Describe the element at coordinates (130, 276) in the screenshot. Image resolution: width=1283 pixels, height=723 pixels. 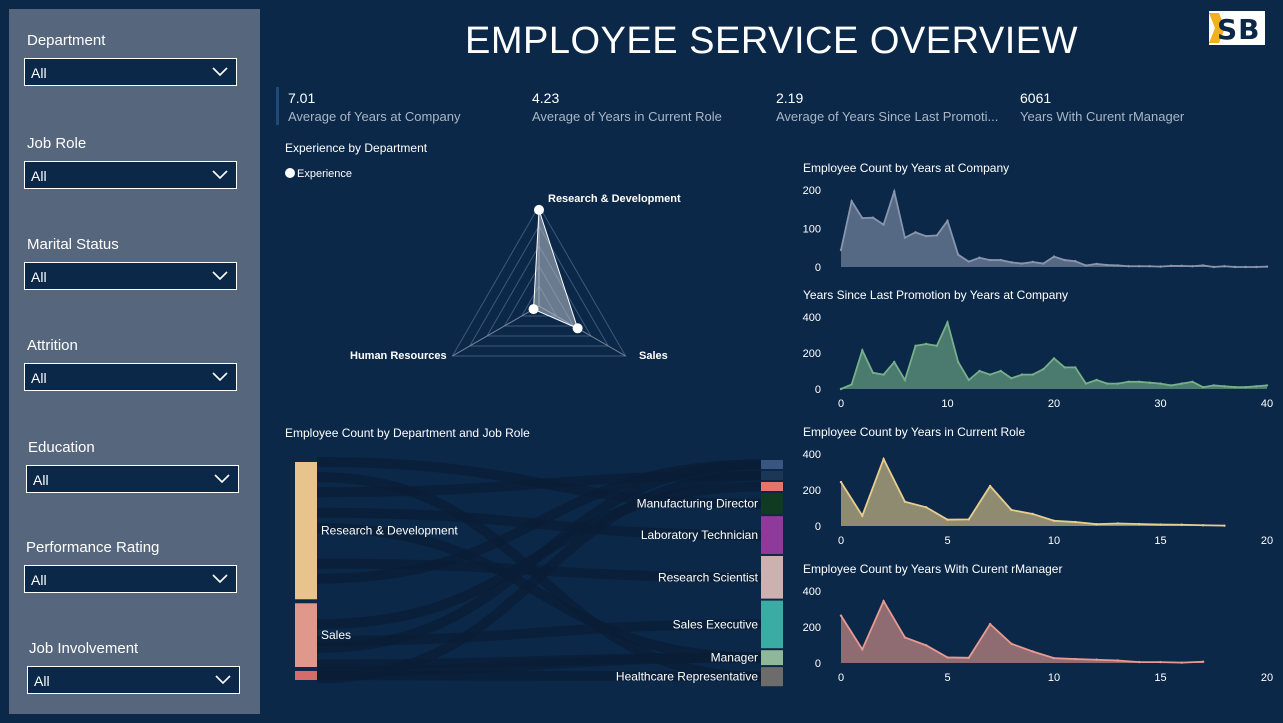
I see `marital-status-dropdown: All` at that location.